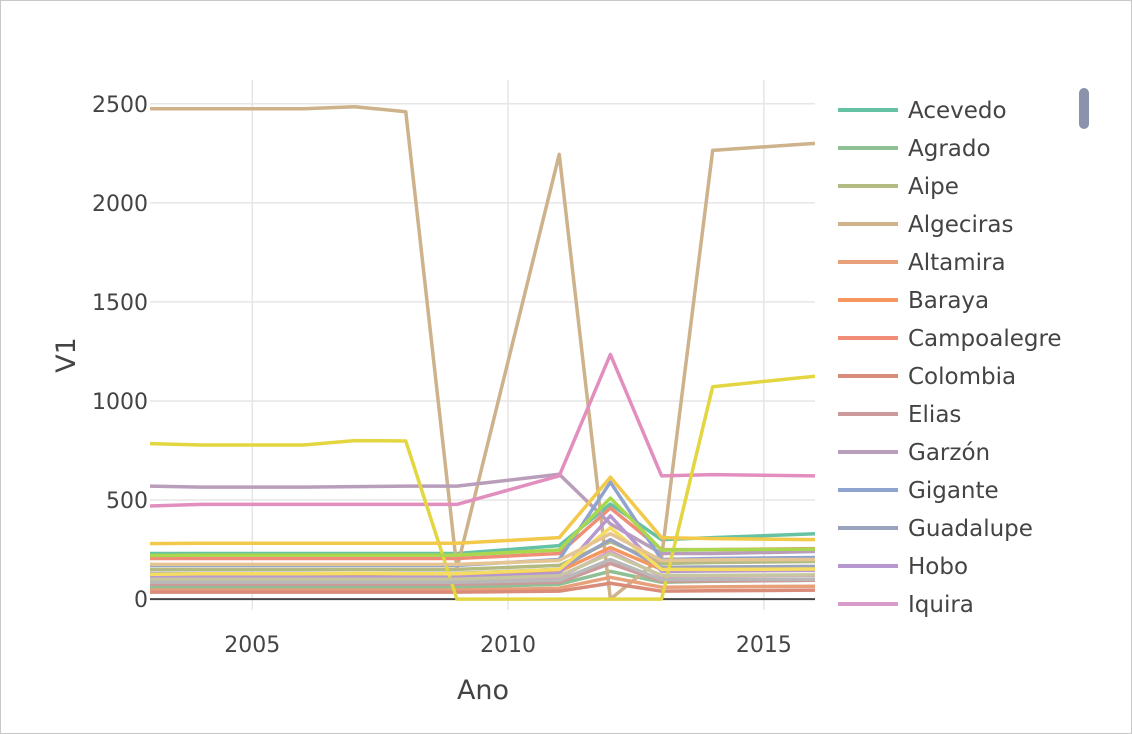  I want to click on series-line-garz-n, so click(482, 514).